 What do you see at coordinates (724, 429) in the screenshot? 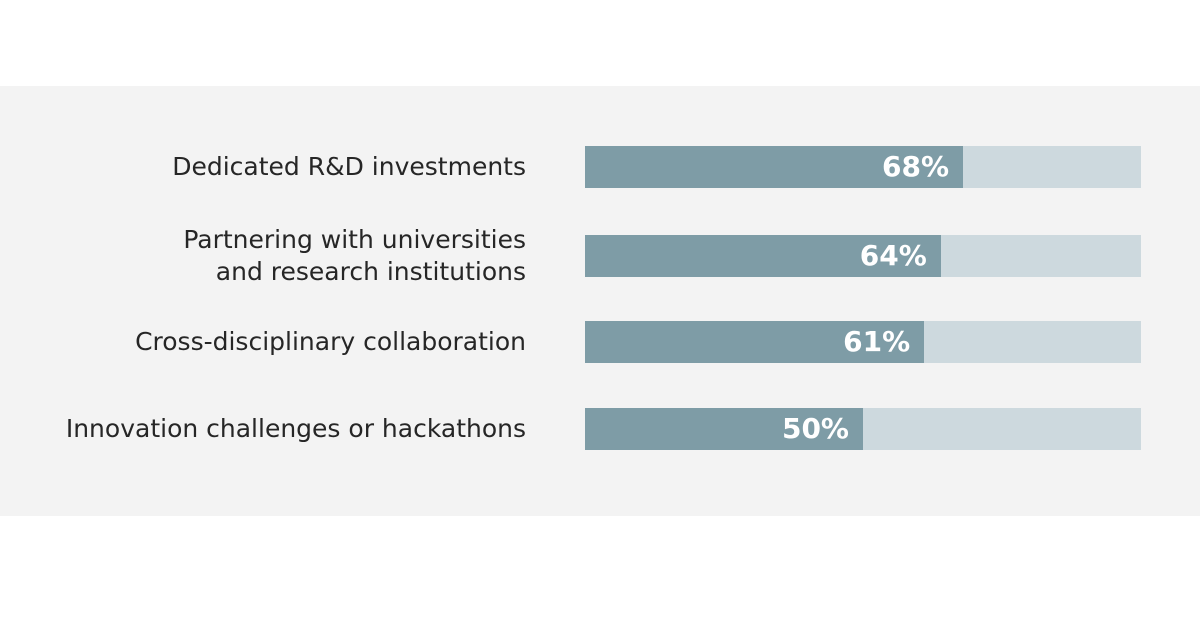
I see `bar: 50%` at bounding box center [724, 429].